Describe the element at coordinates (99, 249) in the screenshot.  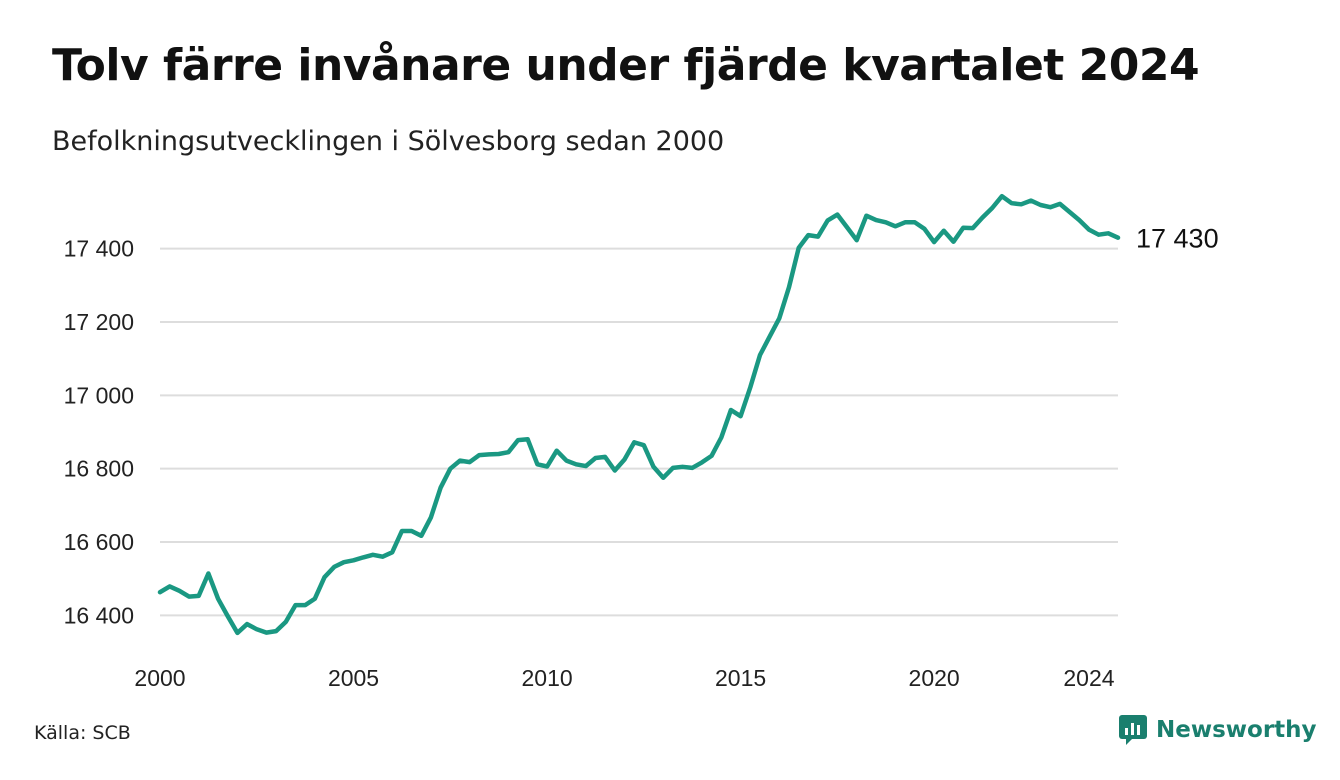
I see `y-tick-label: 17 400` at that location.